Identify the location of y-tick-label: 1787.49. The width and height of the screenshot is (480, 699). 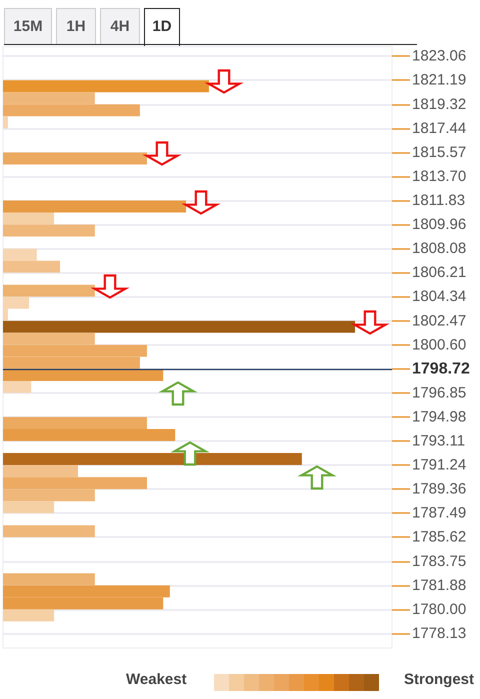
(439, 513).